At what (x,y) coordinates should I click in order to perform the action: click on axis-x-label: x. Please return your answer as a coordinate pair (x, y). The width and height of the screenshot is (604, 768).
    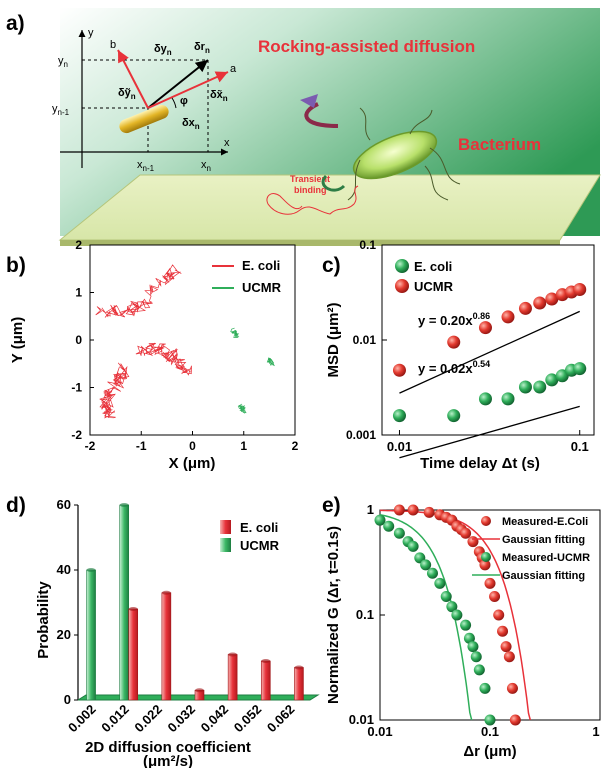
    Looking at the image, I should click on (227, 143).